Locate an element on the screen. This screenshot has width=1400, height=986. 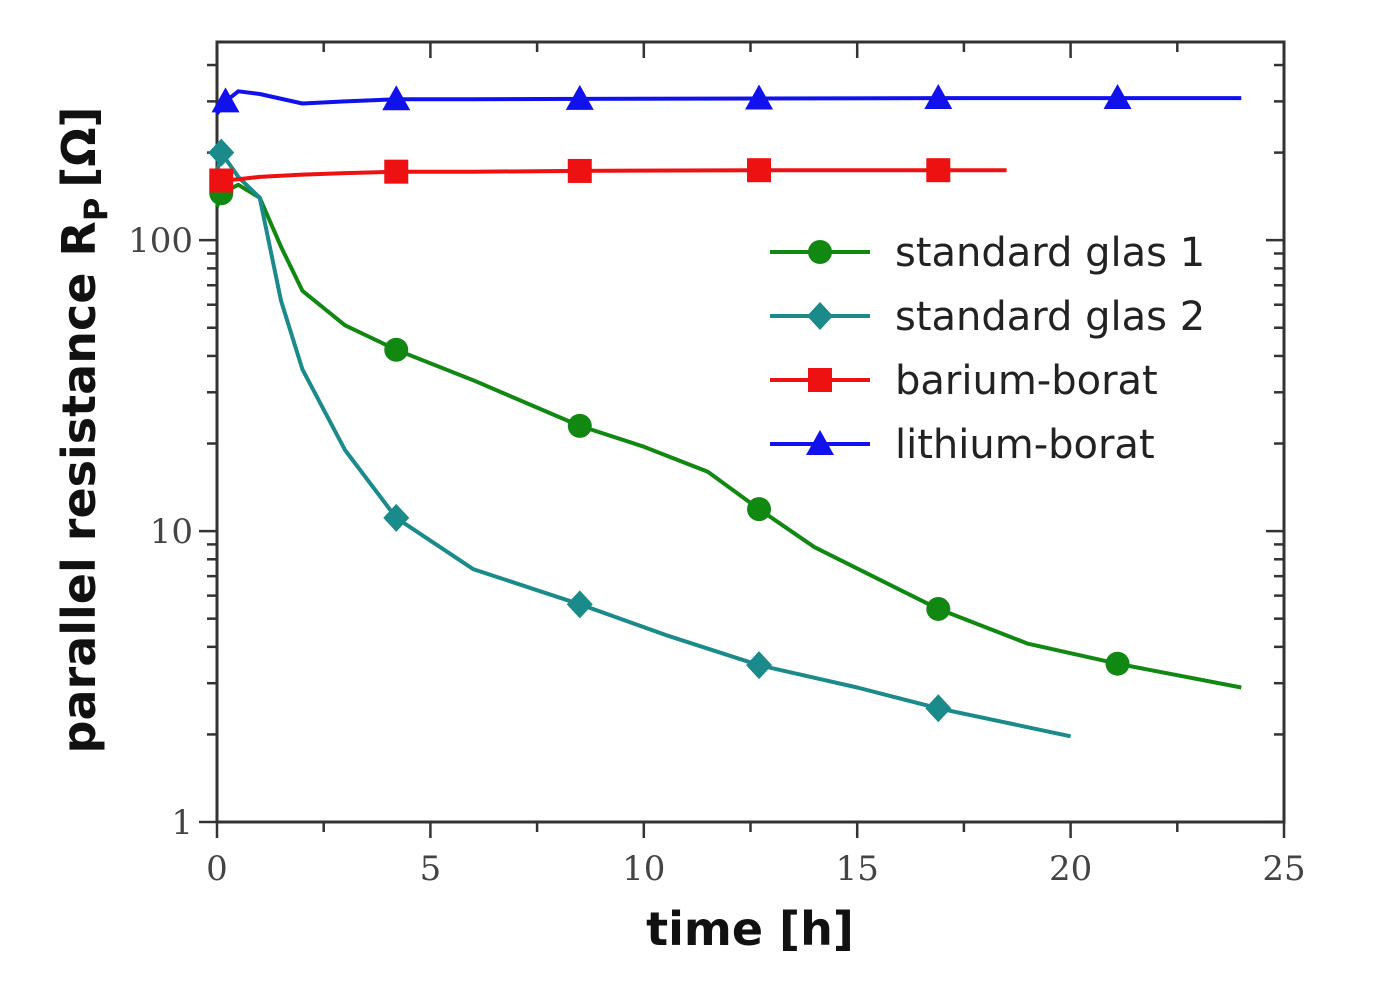
legend-item: barium-borat is located at coordinates (964, 381).